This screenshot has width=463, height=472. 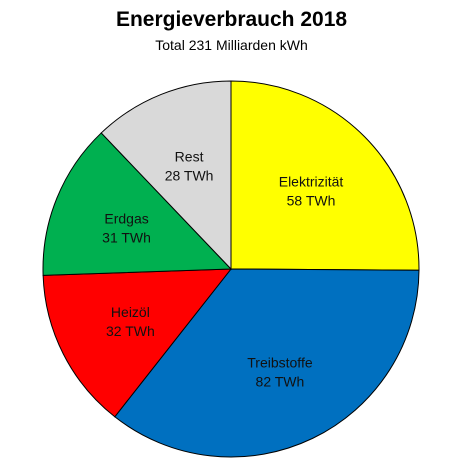 I want to click on slice-value-label-1: 82 TWh, so click(x=280, y=382).